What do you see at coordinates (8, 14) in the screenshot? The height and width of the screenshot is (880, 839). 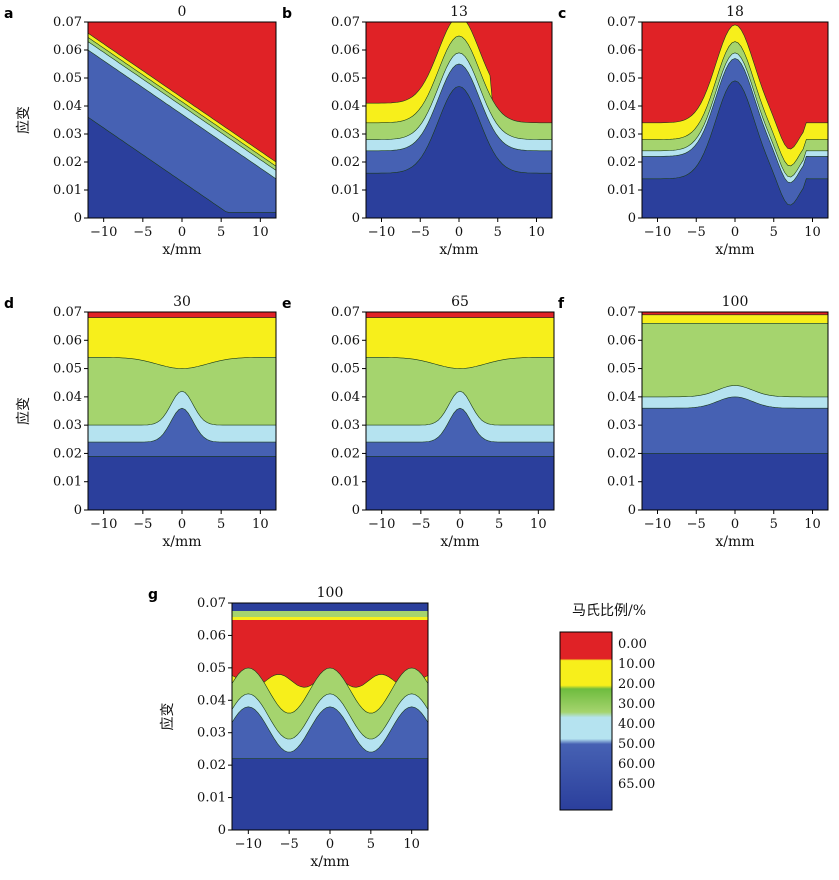 I see `panel-letter: a` at bounding box center [8, 14].